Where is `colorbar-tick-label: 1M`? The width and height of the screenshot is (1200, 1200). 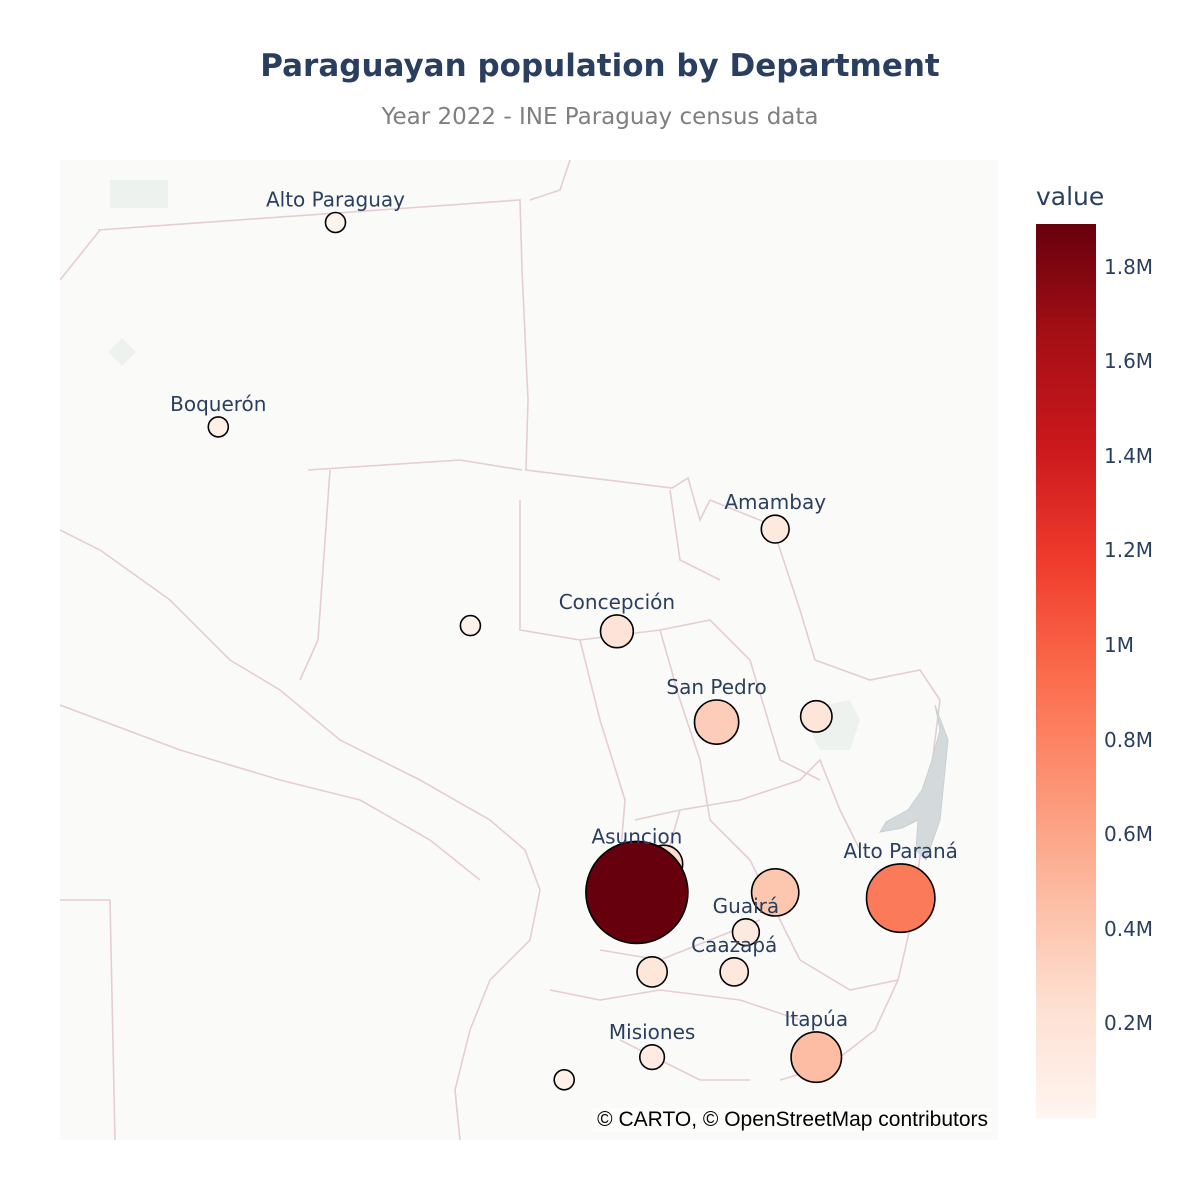 colorbar-tick-label: 1M is located at coordinates (1119, 645).